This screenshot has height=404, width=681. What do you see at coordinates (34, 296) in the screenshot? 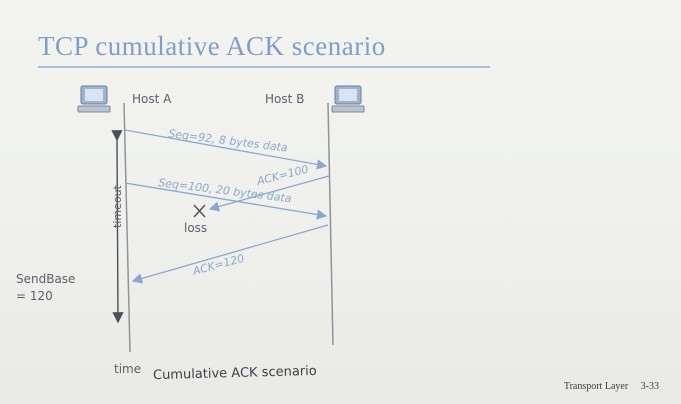
I see `sendbase-value: = 120` at bounding box center [34, 296].